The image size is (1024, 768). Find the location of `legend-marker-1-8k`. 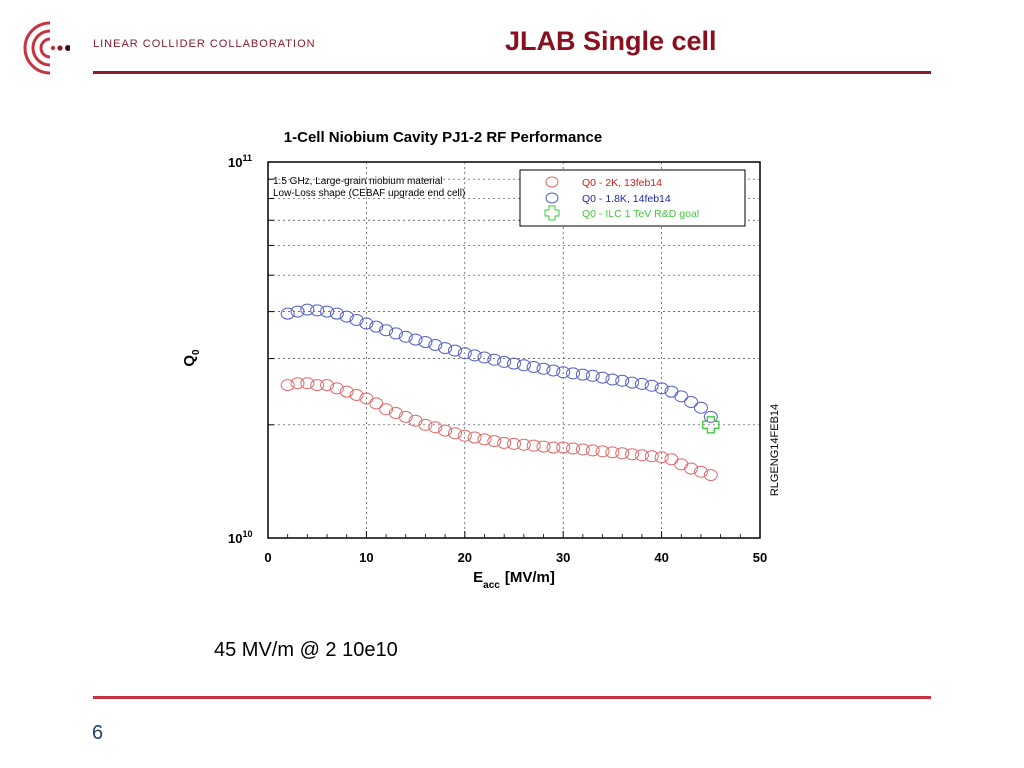

legend-marker-1-8k is located at coordinates (552, 198).